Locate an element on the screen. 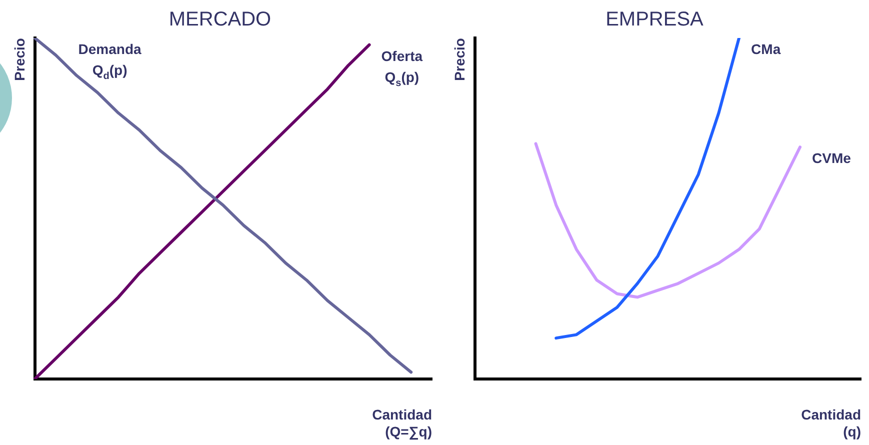 The width and height of the screenshot is (869, 445). x-axis-title: Cantidad (Q=∑q) is located at coordinates (402, 423).